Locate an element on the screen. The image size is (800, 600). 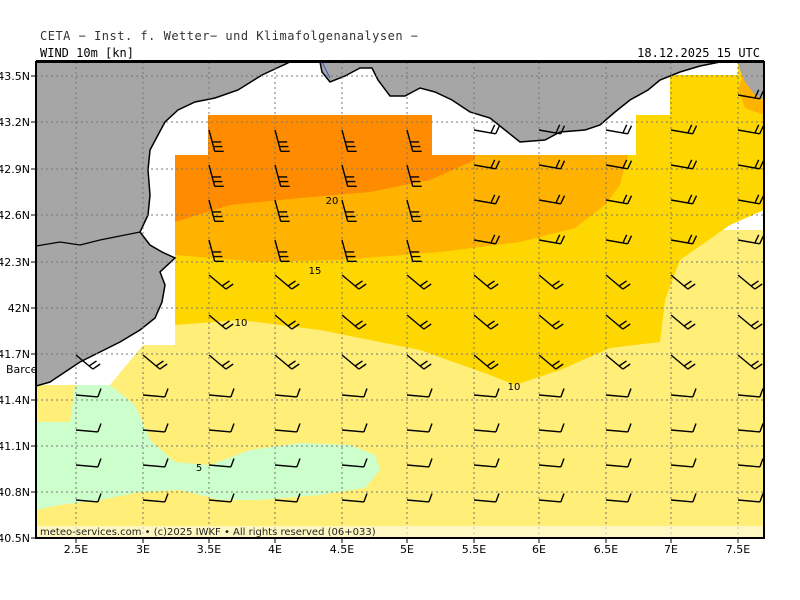
x-tick-label: 3.5E is located at coordinates (209, 549).